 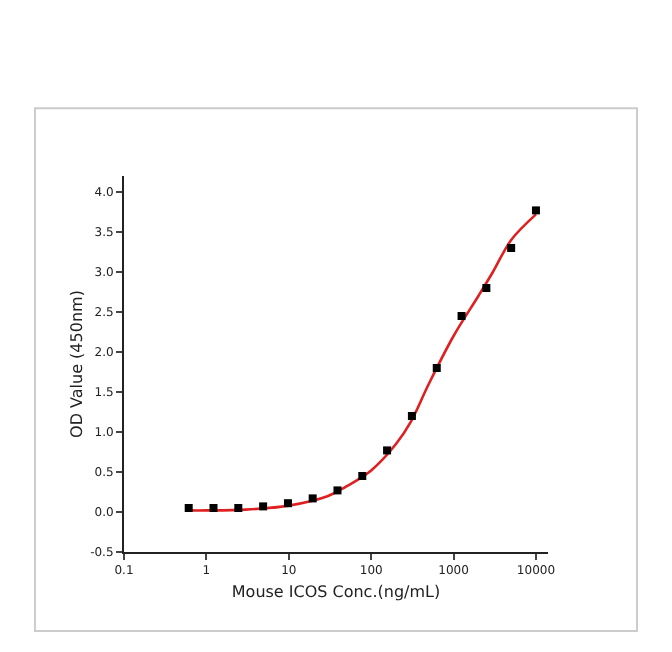 What do you see at coordinates (76, 364) in the screenshot?
I see `y-axis-title: OD Value (450nm)` at bounding box center [76, 364].